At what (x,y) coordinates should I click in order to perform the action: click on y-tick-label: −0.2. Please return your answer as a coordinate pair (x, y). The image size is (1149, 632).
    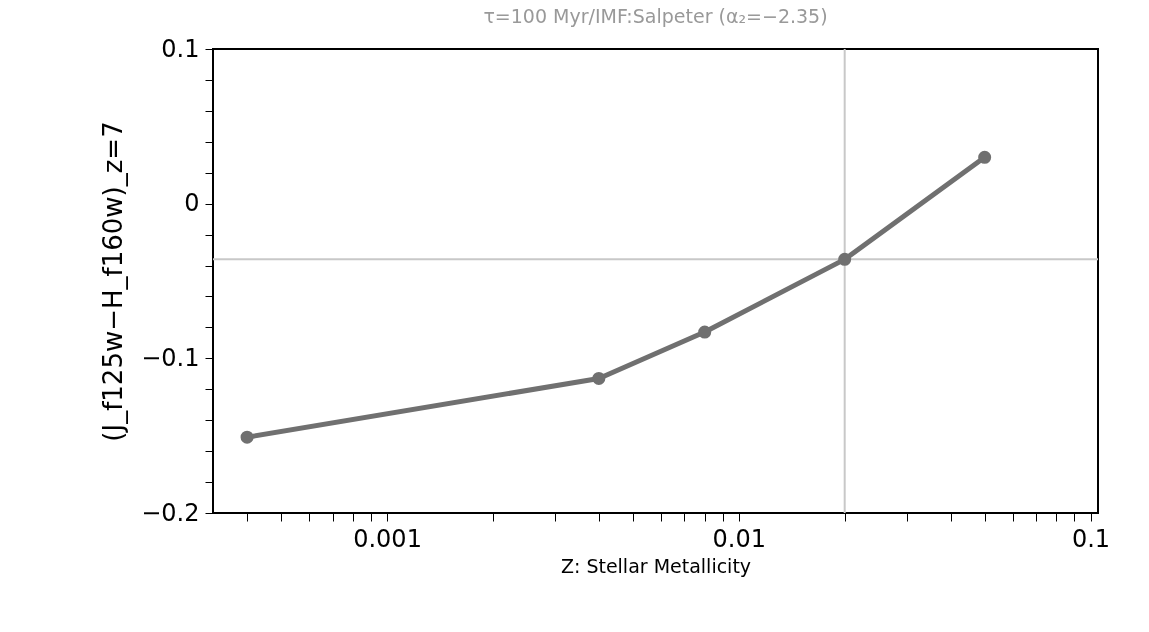
    Looking at the image, I should click on (170, 512).